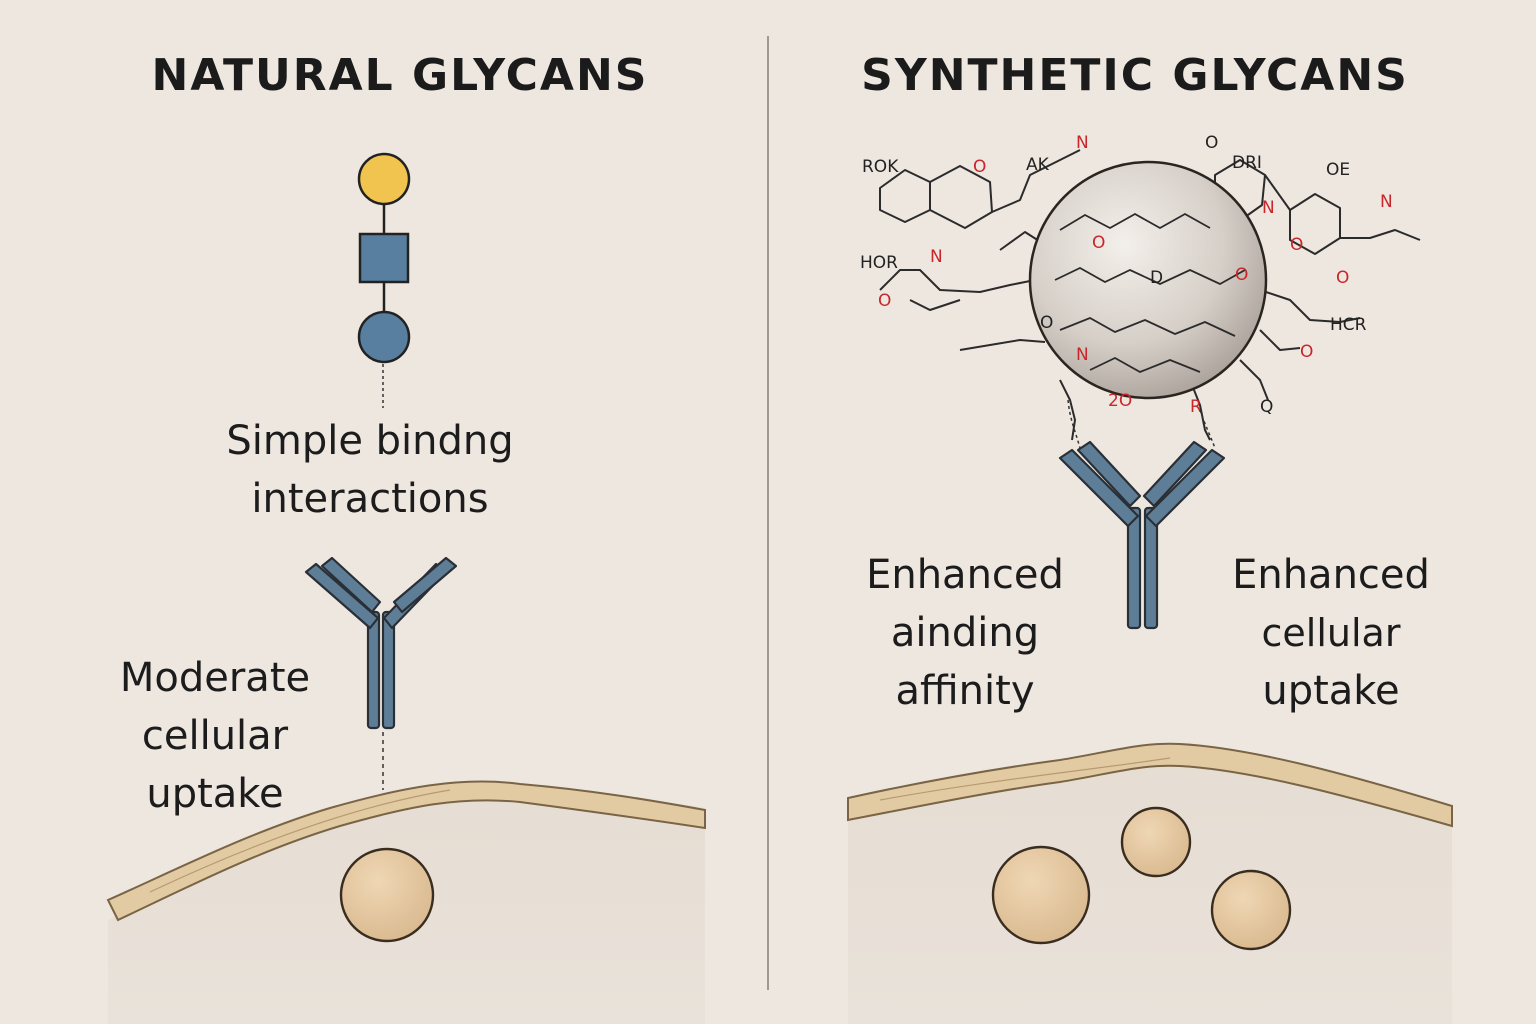 This screenshot has width=1536, height=1024. I want to click on antibody-left, so click(381, 673).